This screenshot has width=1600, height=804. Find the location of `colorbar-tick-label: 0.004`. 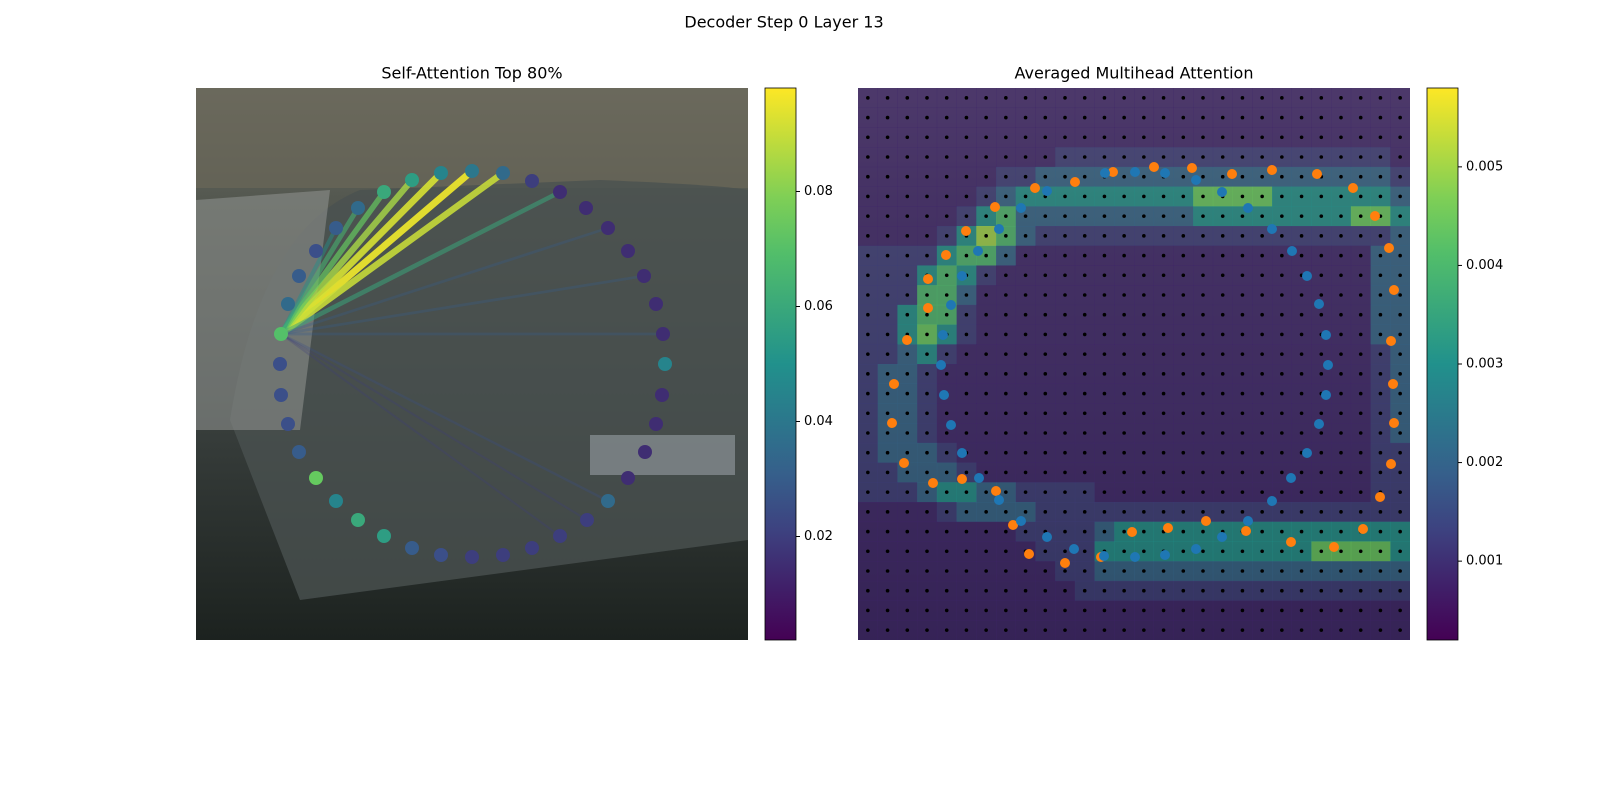

colorbar-tick-label: 0.004 is located at coordinates (1484, 265).